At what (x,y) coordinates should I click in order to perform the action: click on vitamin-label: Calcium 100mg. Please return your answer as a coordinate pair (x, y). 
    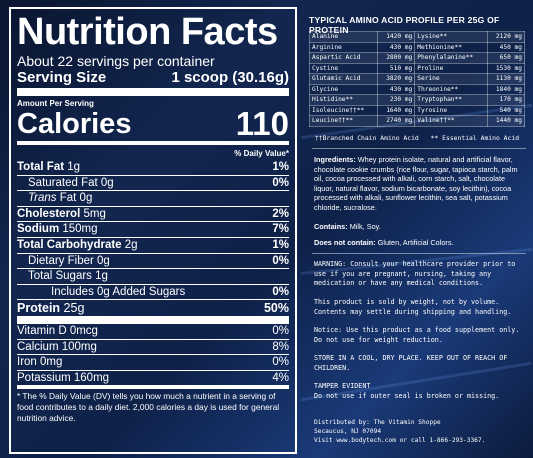
    Looking at the image, I should click on (57, 346).